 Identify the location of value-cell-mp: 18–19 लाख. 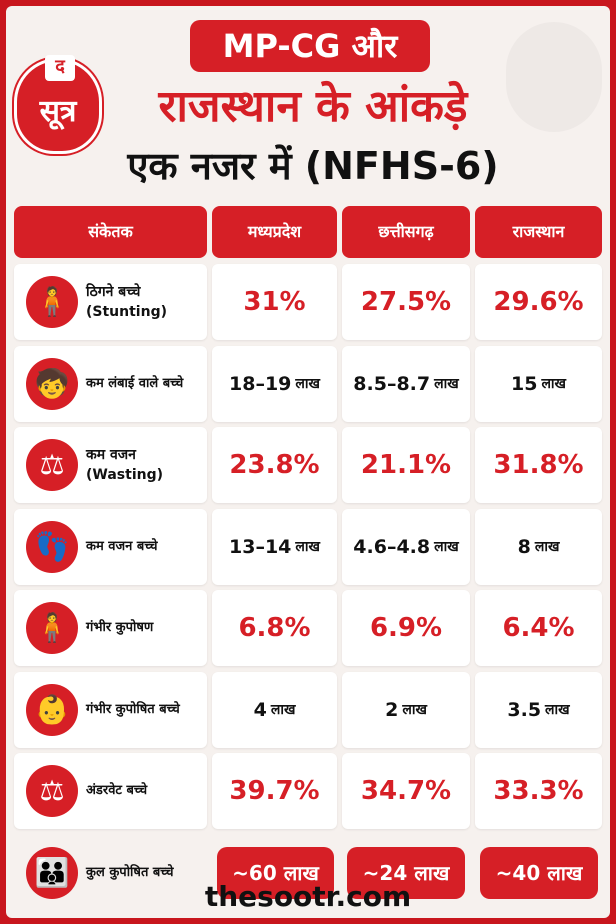
(274, 383).